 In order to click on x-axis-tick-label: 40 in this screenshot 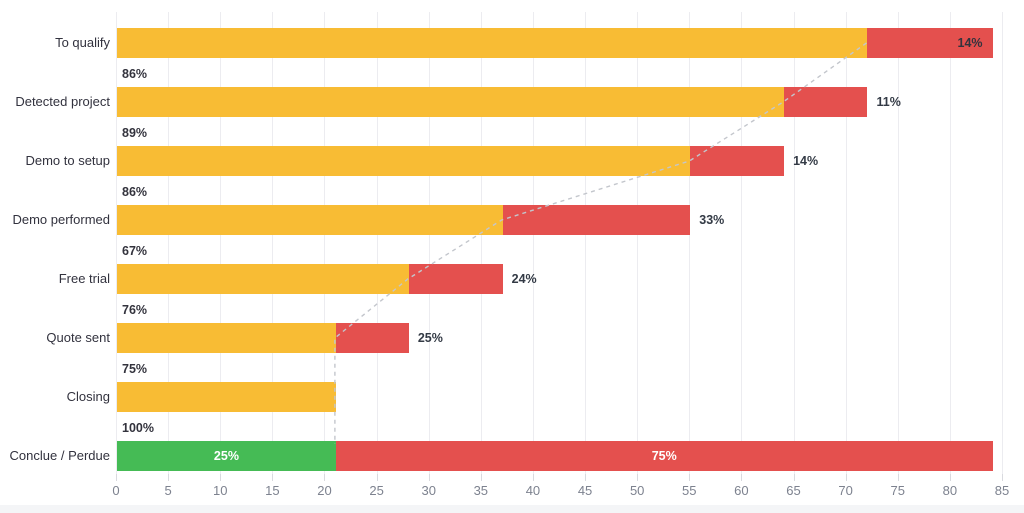, I will do `click(533, 490)`.